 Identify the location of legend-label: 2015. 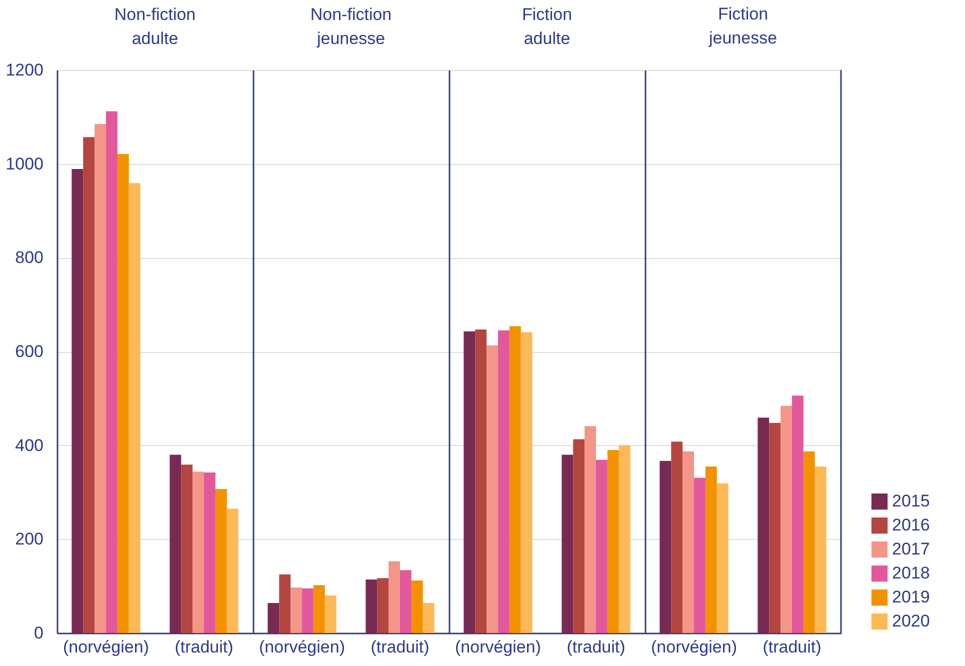
(911, 501).